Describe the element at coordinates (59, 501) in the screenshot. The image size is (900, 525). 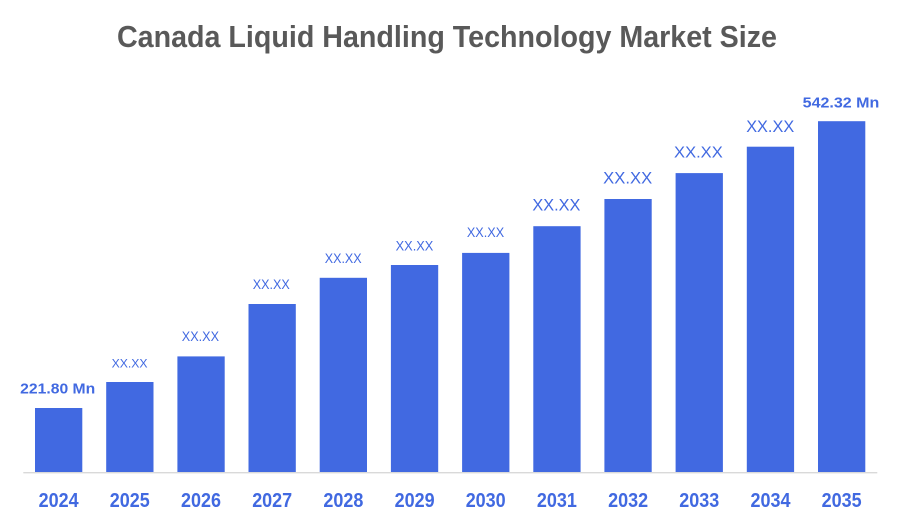
I see `svg-text: 2024` at that location.